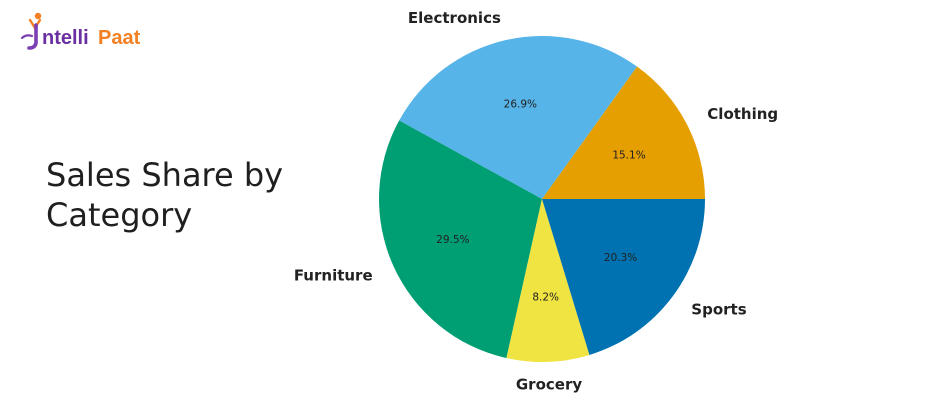 The width and height of the screenshot is (950, 401). I want to click on pie-percent-labels: 15.1% 26.9% 29.5% 8.2% 20.3%, so click(541, 201).